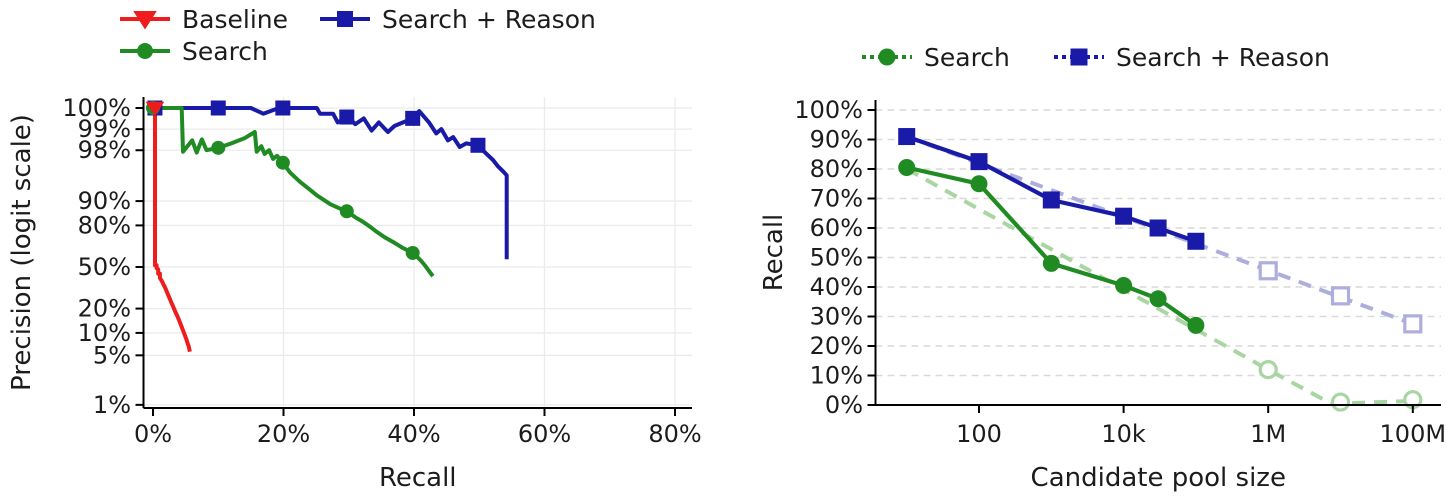  Describe the element at coordinates (1413, 434) in the screenshot. I see `x-tick-label: 100M` at that location.